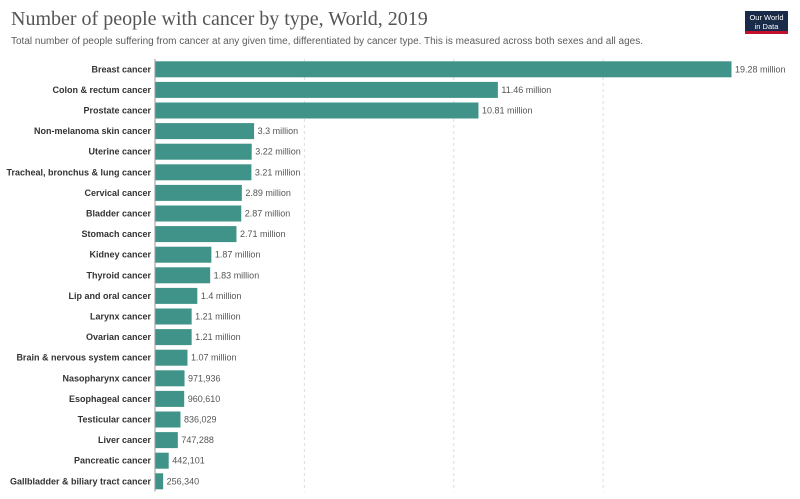 This screenshot has height=499, width=800. What do you see at coordinates (204, 399) in the screenshot?
I see `value-label: 960,610` at bounding box center [204, 399].